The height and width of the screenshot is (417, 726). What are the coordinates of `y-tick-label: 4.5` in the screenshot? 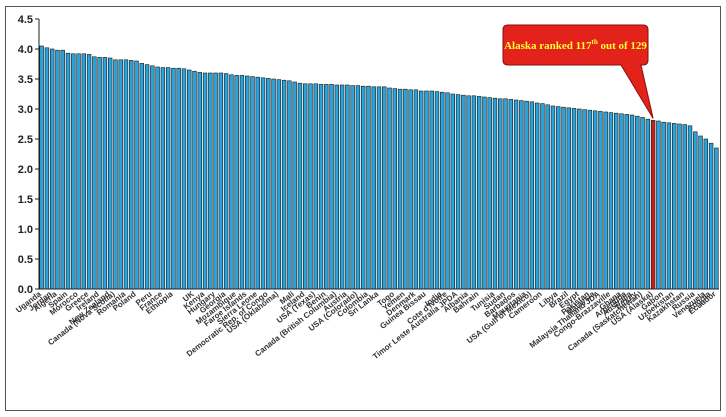 It's located at (25, 20).